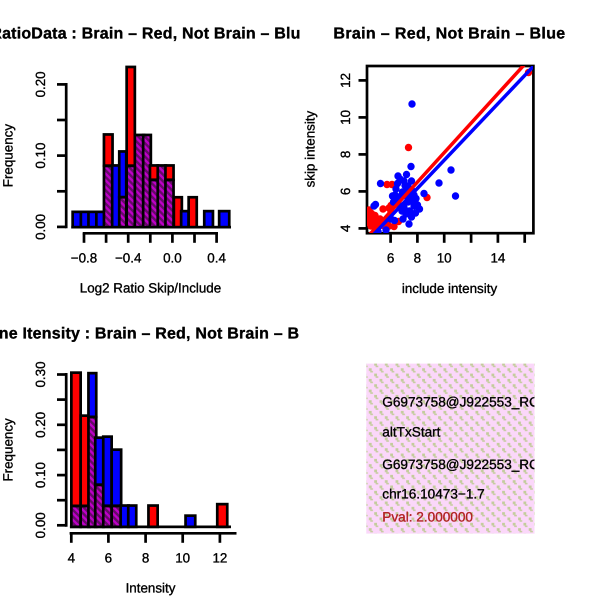  Describe the element at coordinates (84, 257) in the screenshot. I see `svg-text: −0.8` at that location.